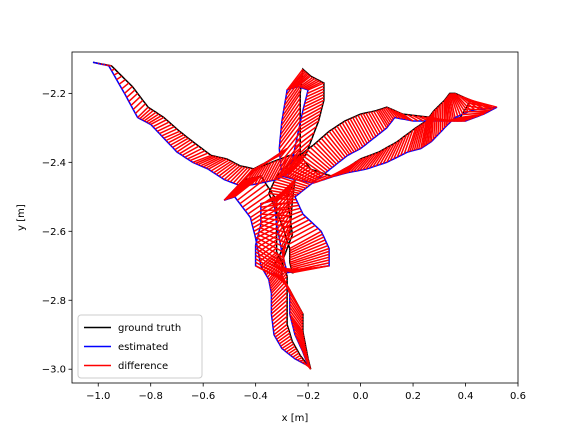 The height and width of the screenshot is (432, 576). I want to click on y-axis-label: y [m], so click(21, 217).